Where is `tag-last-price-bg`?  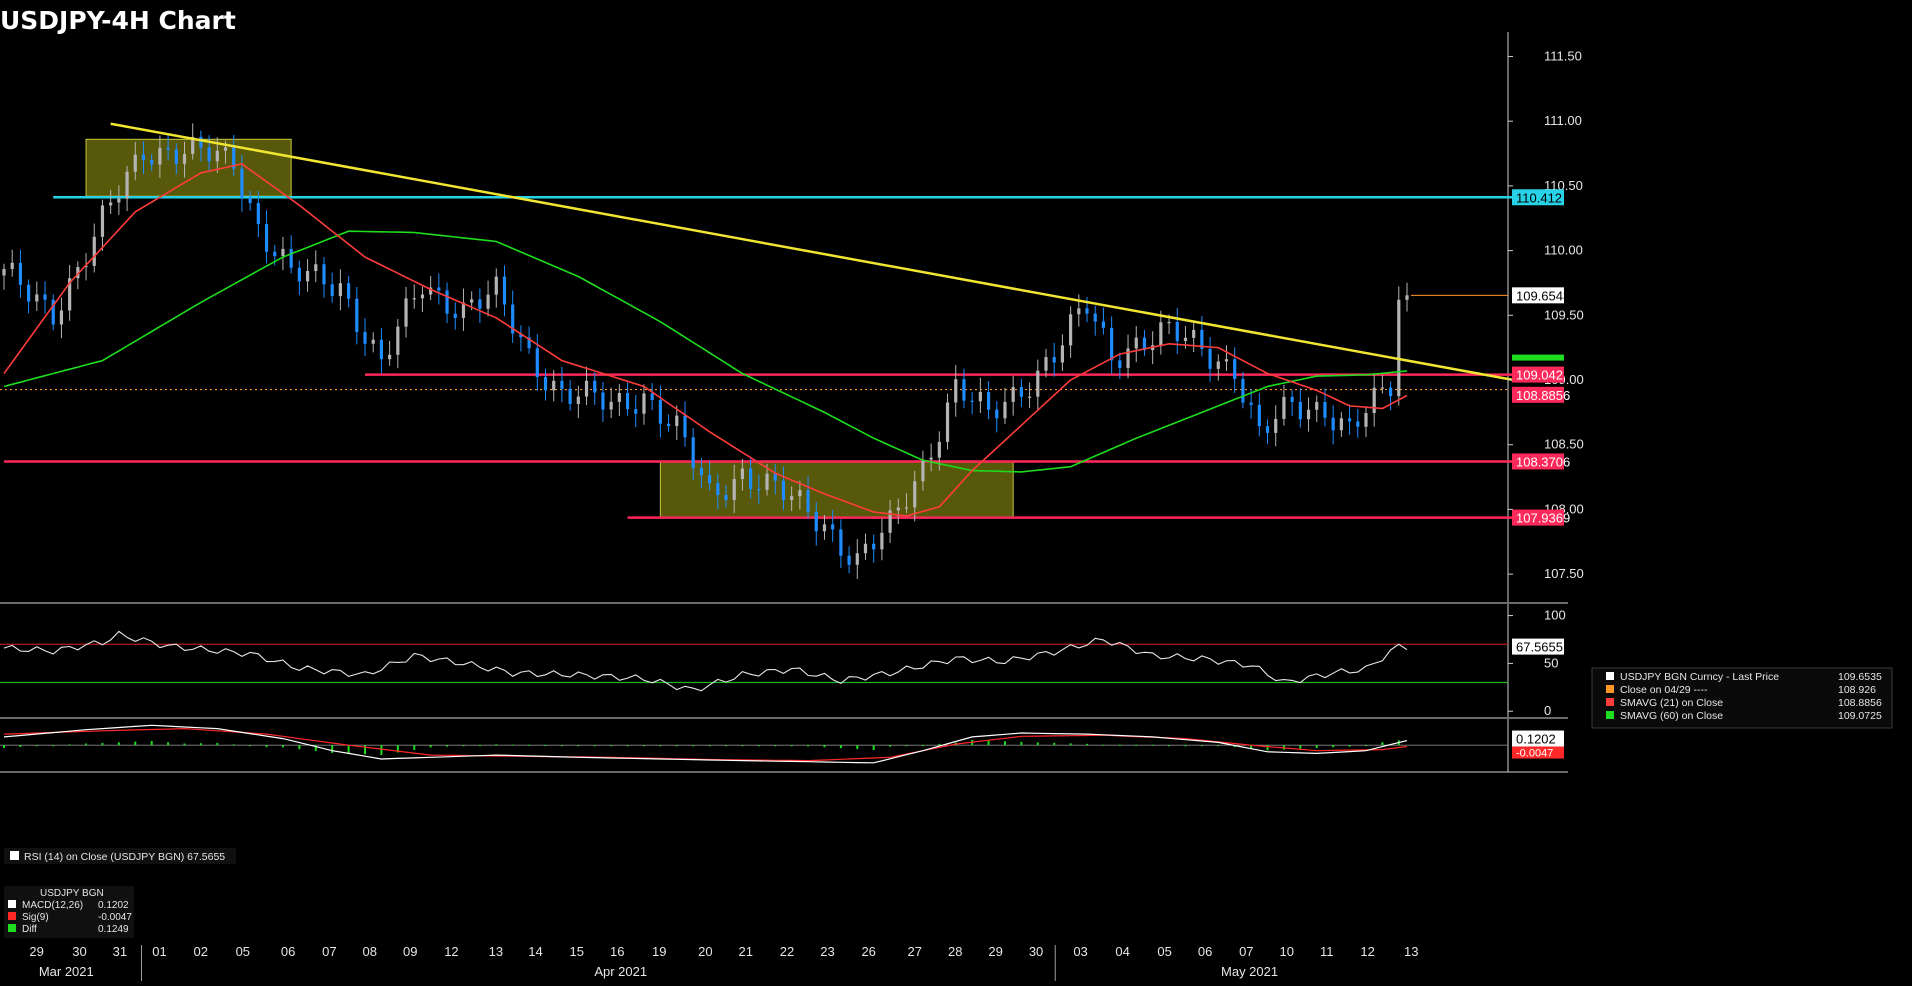 tag-last-price-bg is located at coordinates (1538, 295).